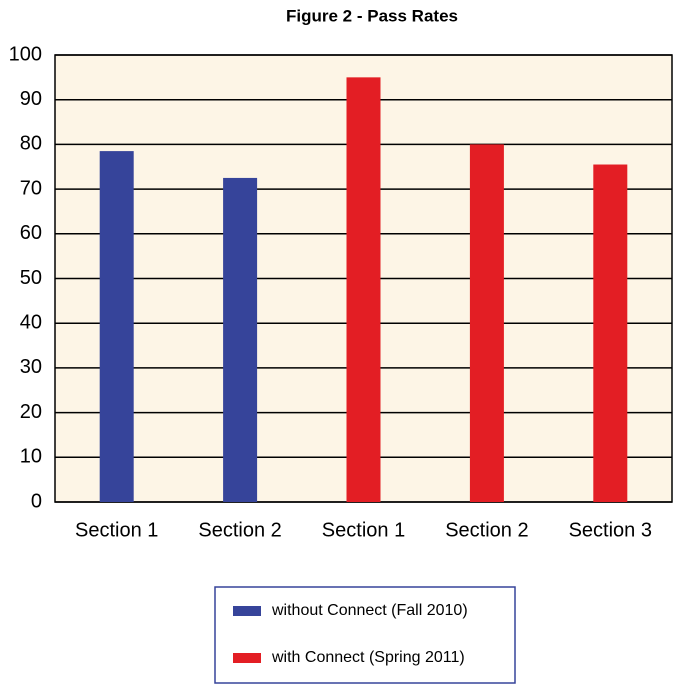  What do you see at coordinates (368, 657) in the screenshot?
I see `legend-label: with Connect (Spring 2011)` at bounding box center [368, 657].